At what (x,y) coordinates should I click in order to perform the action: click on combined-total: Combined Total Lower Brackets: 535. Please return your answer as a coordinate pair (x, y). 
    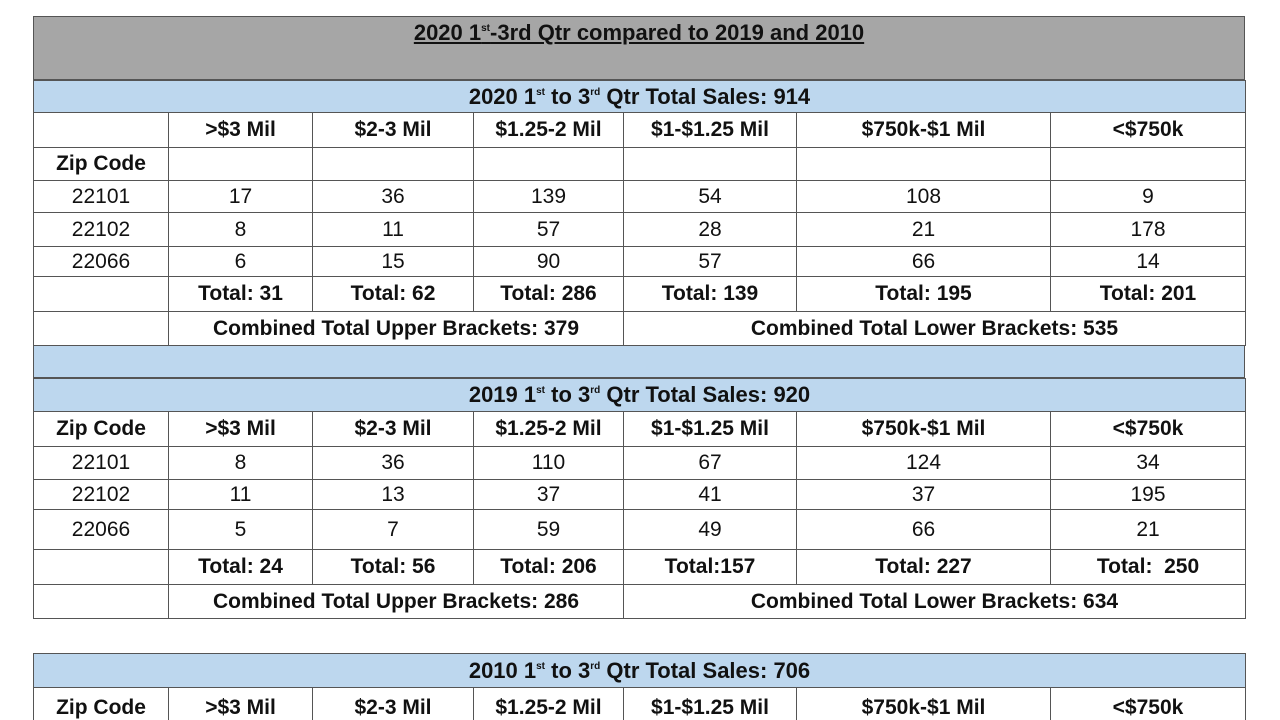
    Looking at the image, I should click on (934, 328).